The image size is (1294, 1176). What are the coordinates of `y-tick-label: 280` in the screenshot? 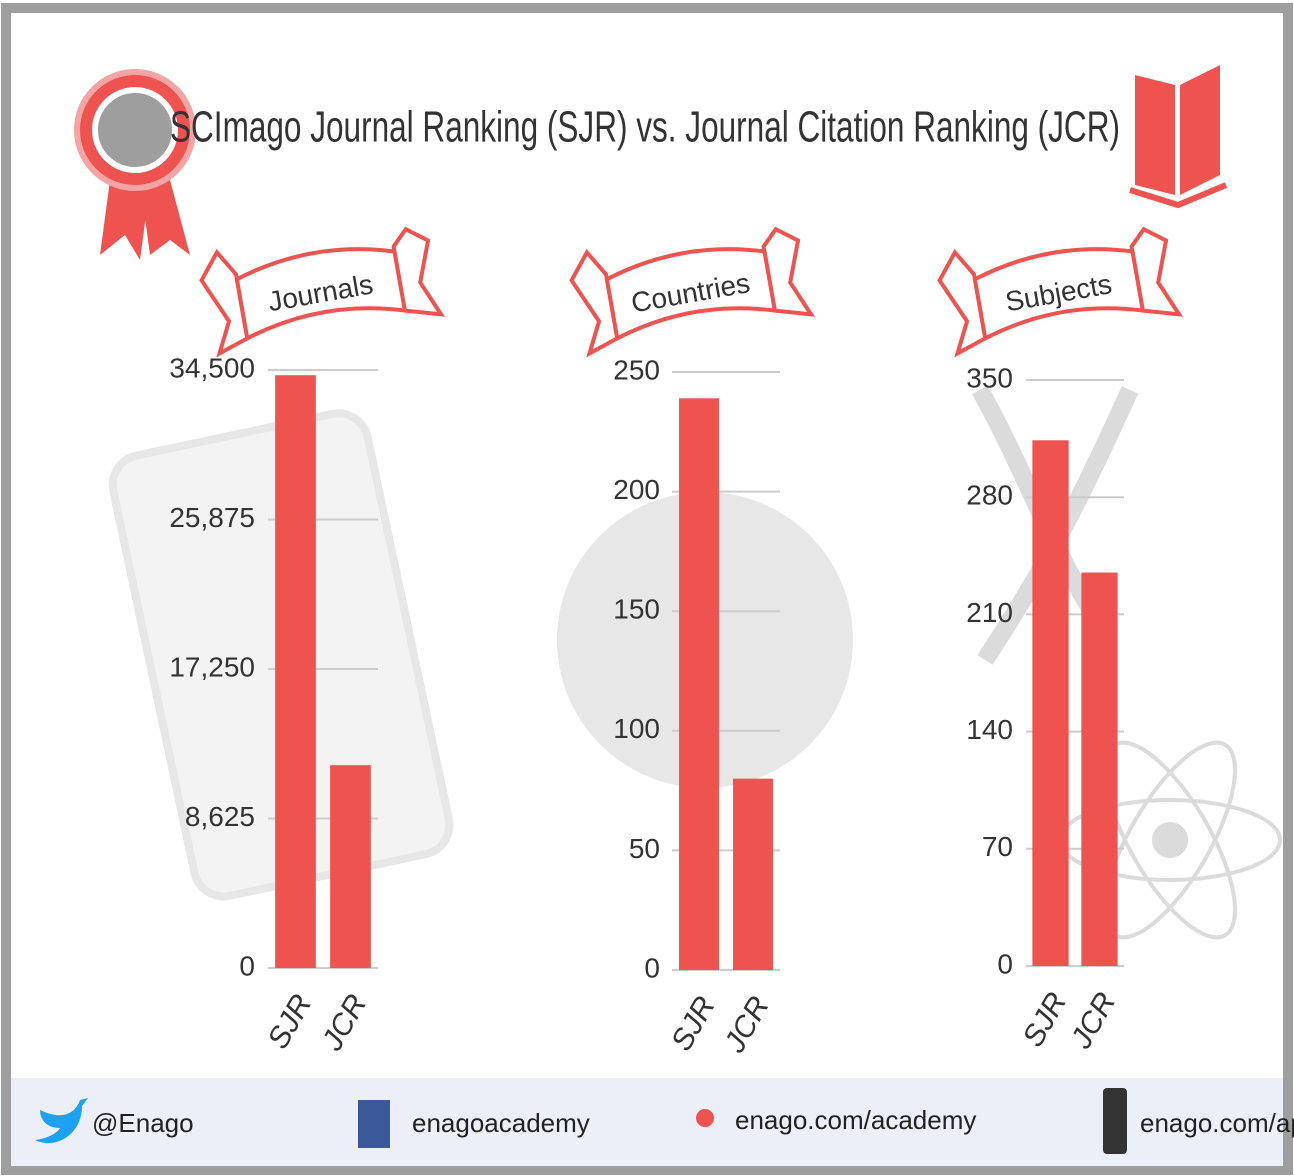 It's located at (989, 495).